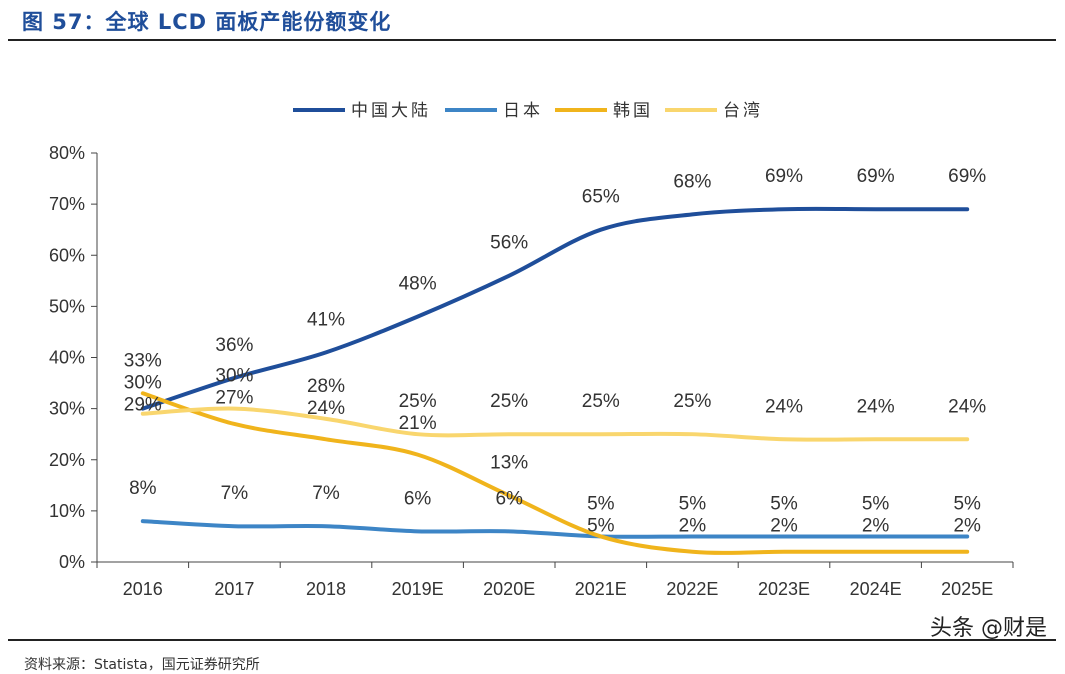 The width and height of the screenshot is (1065, 674). I want to click on x-tick-label: 2025E, so click(967, 589).